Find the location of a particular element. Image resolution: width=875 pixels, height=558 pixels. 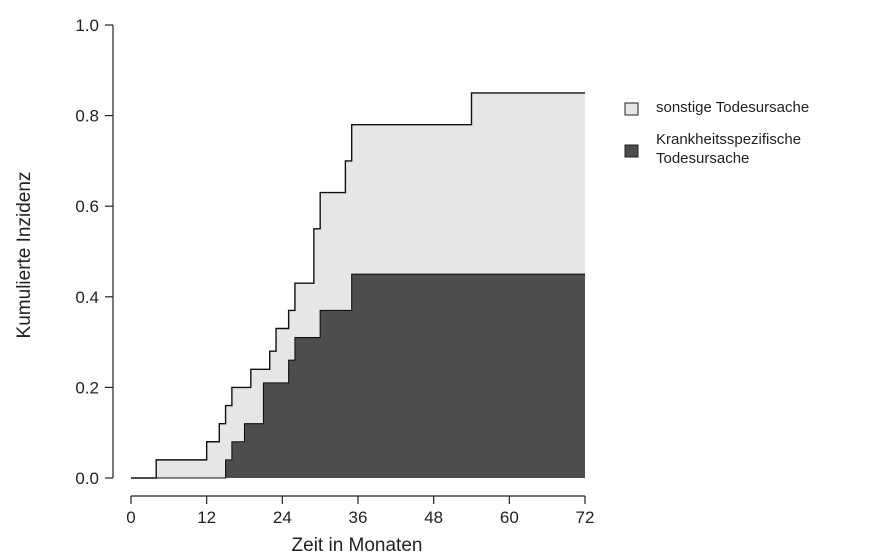

x-tick-label: 12 is located at coordinates (206, 517).